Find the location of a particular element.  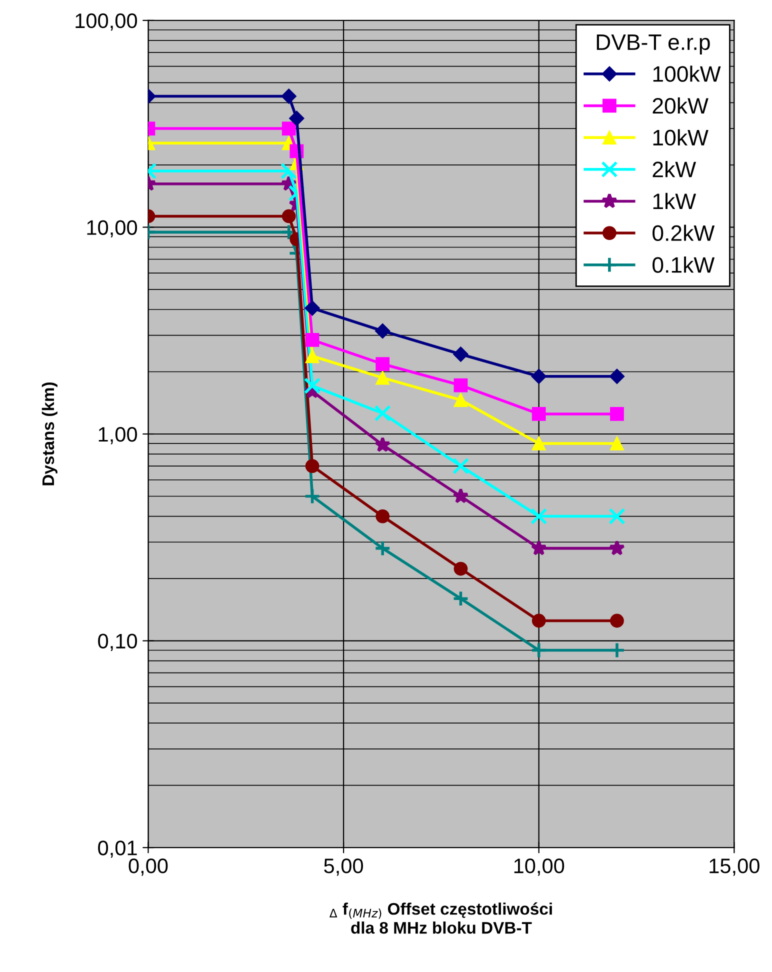

legend-label: 100kW is located at coordinates (687, 74).